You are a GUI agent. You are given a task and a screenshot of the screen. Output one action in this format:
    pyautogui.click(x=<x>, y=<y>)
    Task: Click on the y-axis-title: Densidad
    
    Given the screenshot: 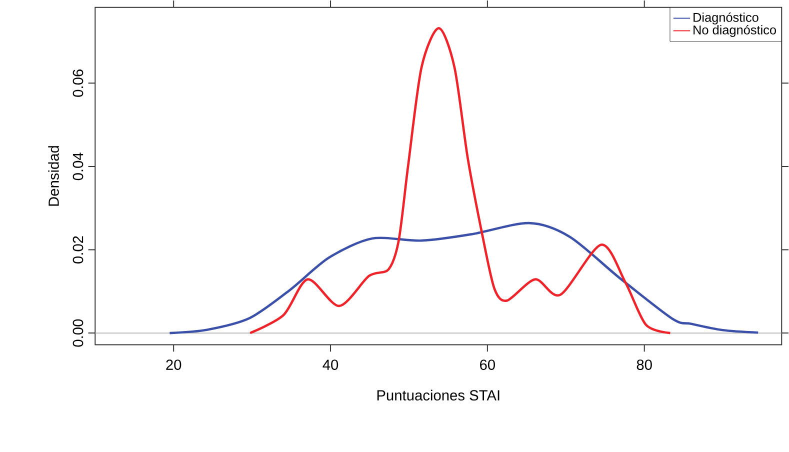 What is the action you would take?
    pyautogui.click(x=53, y=176)
    